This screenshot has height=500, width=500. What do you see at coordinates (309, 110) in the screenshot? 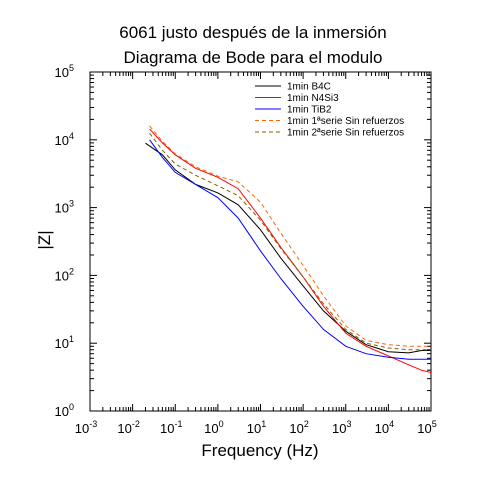
I see `legend-label: 1min TiB2` at bounding box center [309, 110].